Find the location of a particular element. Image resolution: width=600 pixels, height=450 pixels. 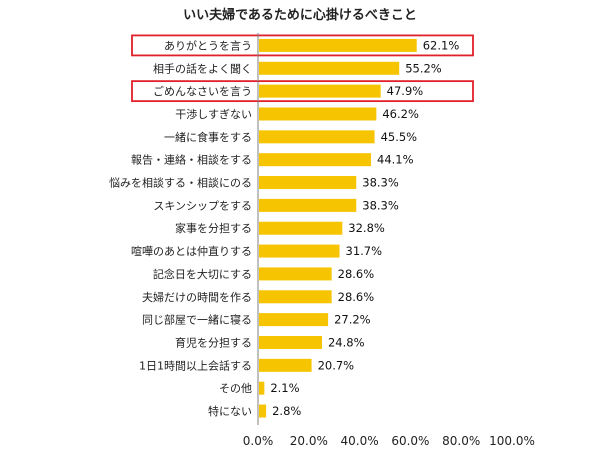

value-label: 20.7% is located at coordinates (336, 365).